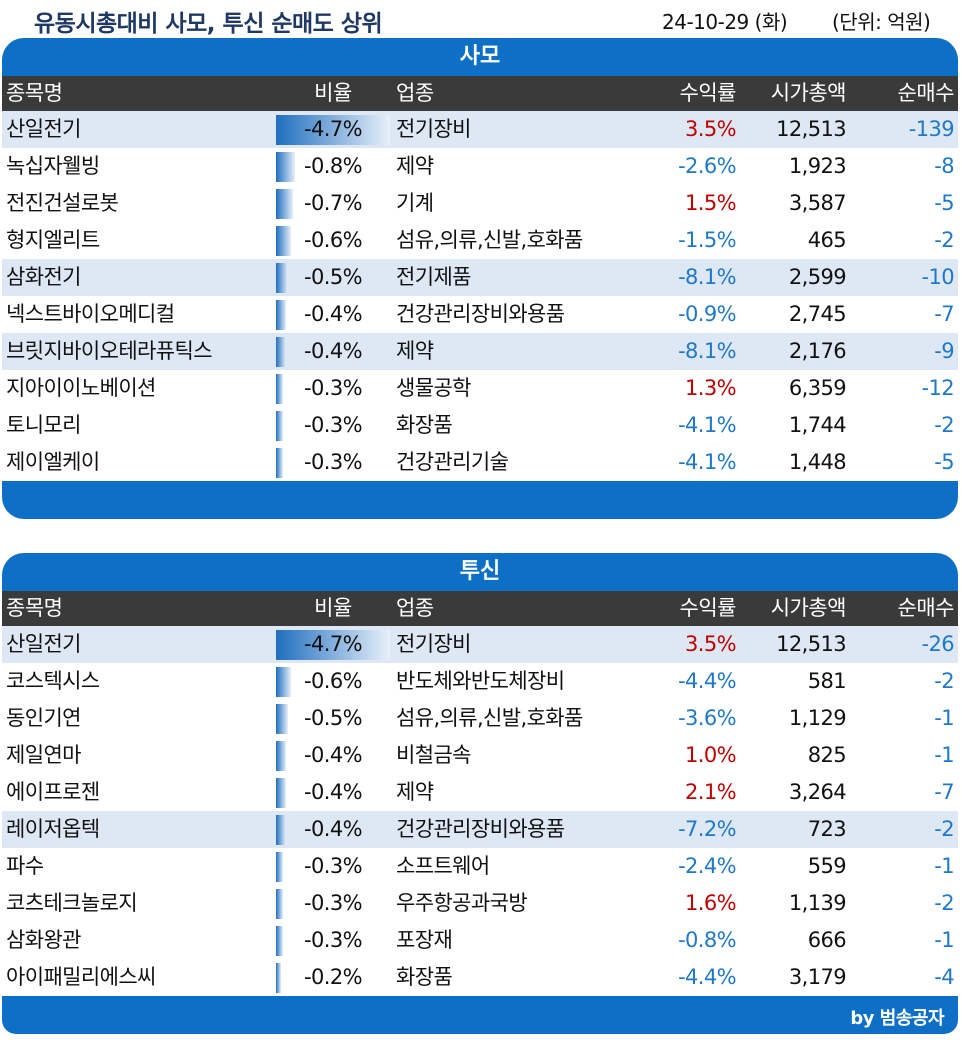 The width and height of the screenshot is (962, 1040). What do you see at coordinates (817, 718) in the screenshot?
I see `market-cap: 1,129` at bounding box center [817, 718].